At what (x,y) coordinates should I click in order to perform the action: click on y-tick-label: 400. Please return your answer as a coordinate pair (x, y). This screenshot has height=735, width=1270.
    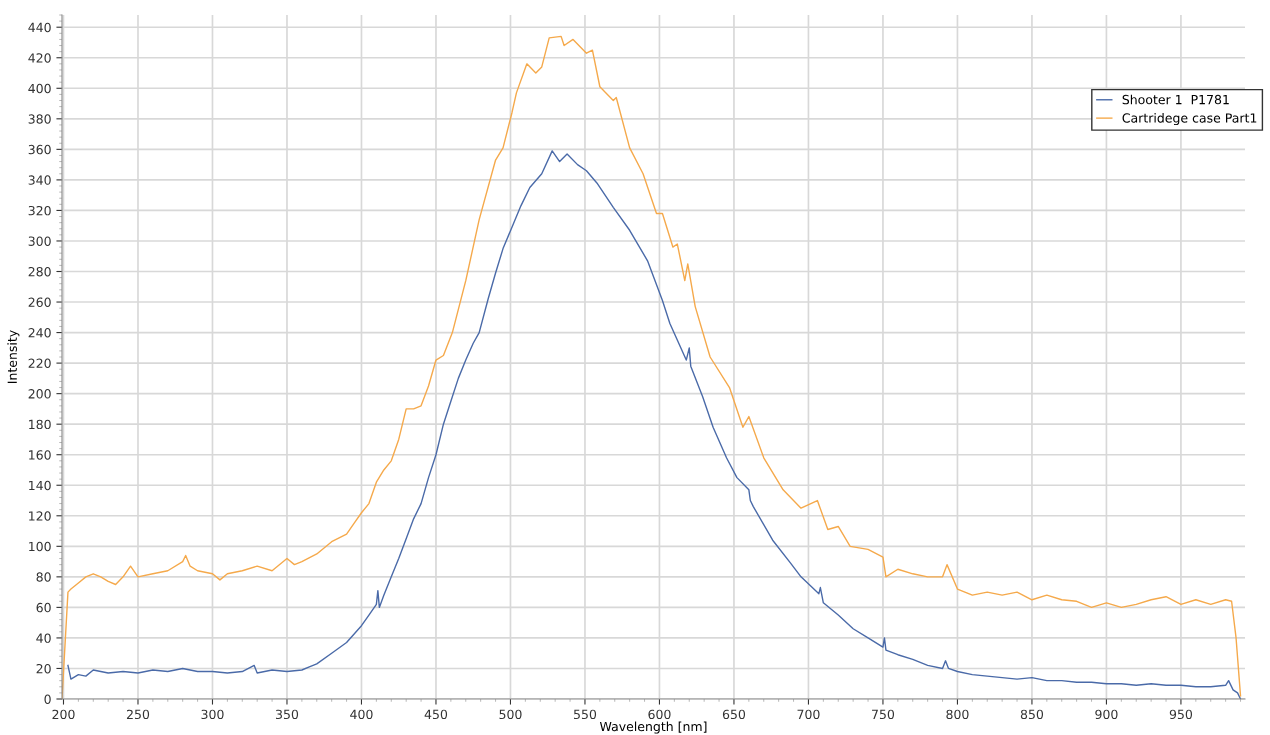
    Looking at the image, I should click on (39, 88).